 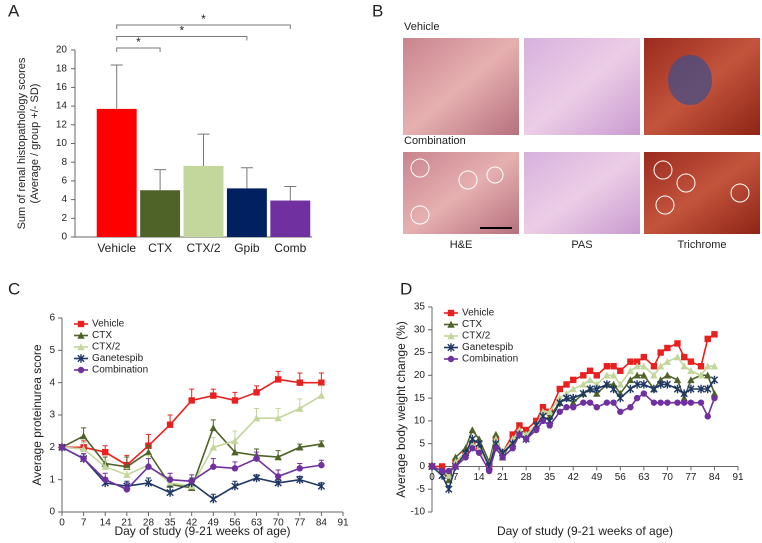 What do you see at coordinates (550, 477) in the screenshot?
I see `x-tick-label: 35` at bounding box center [550, 477].